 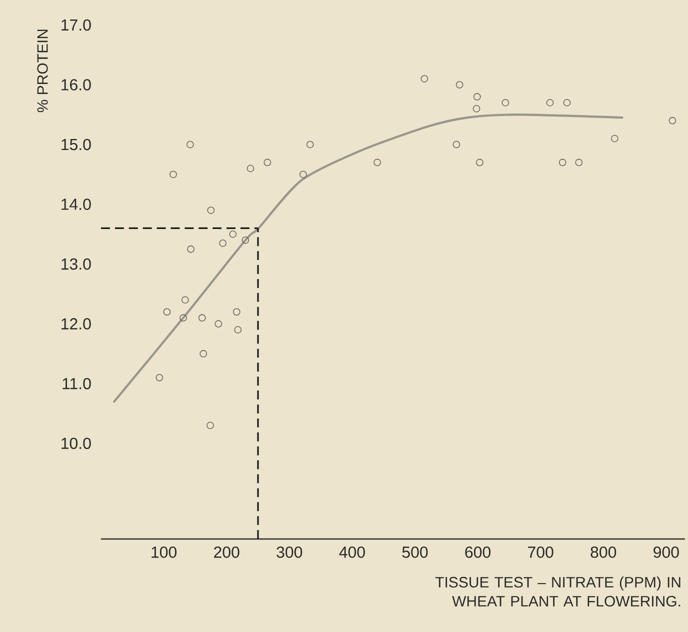 I want to click on y-tick-label: 11.0, so click(x=76, y=384).